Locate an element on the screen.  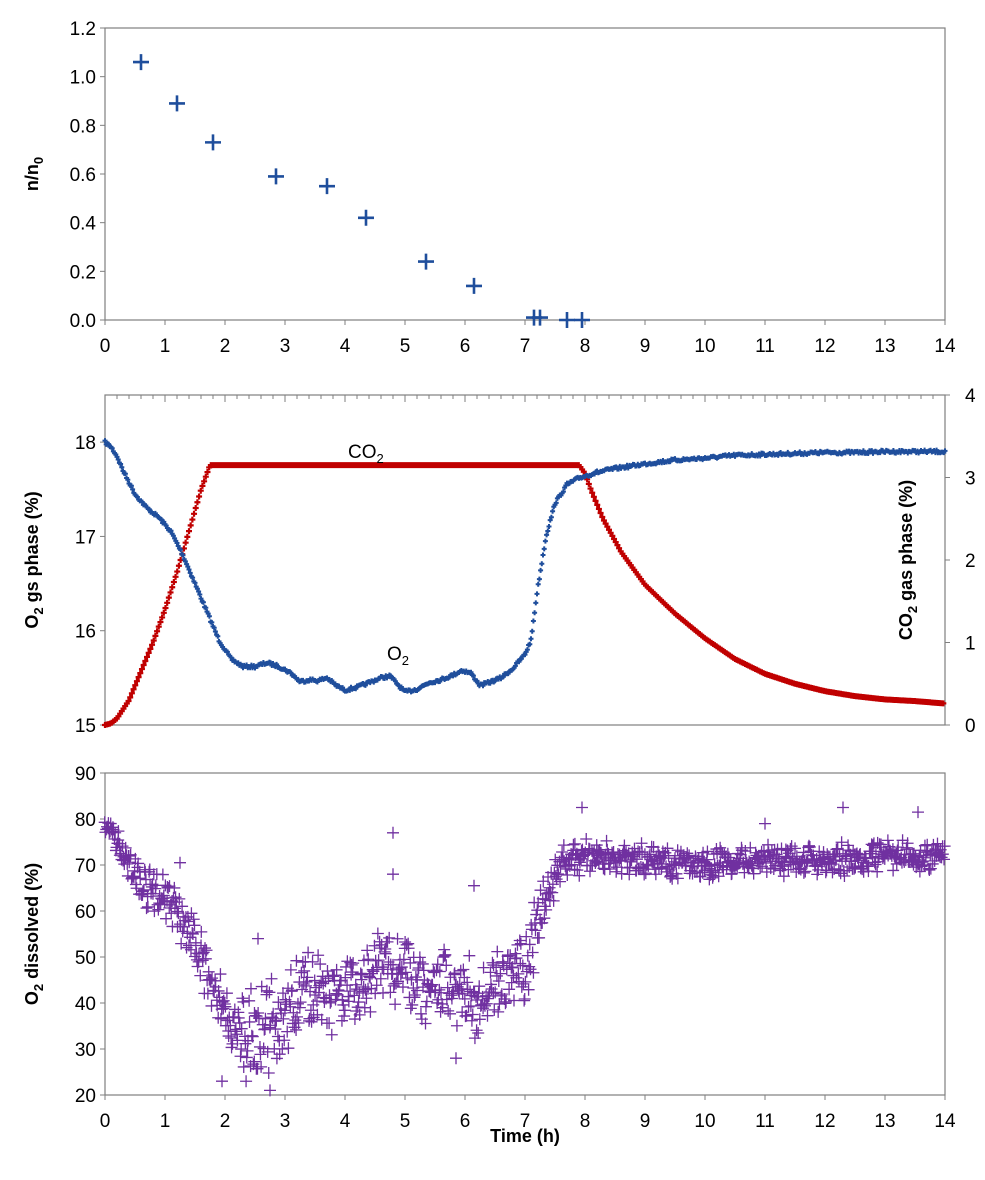
panel1-y-tick-label: 0.8 is located at coordinates (83, 126).